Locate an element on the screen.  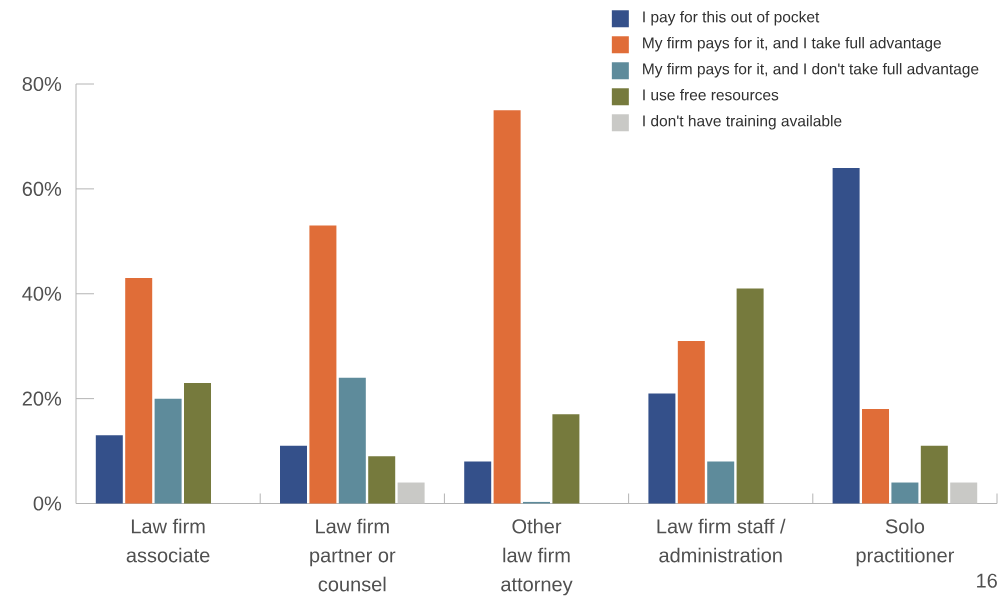
legend-label: My firm pays for it, and I take full advantage is located at coordinates (792, 44).